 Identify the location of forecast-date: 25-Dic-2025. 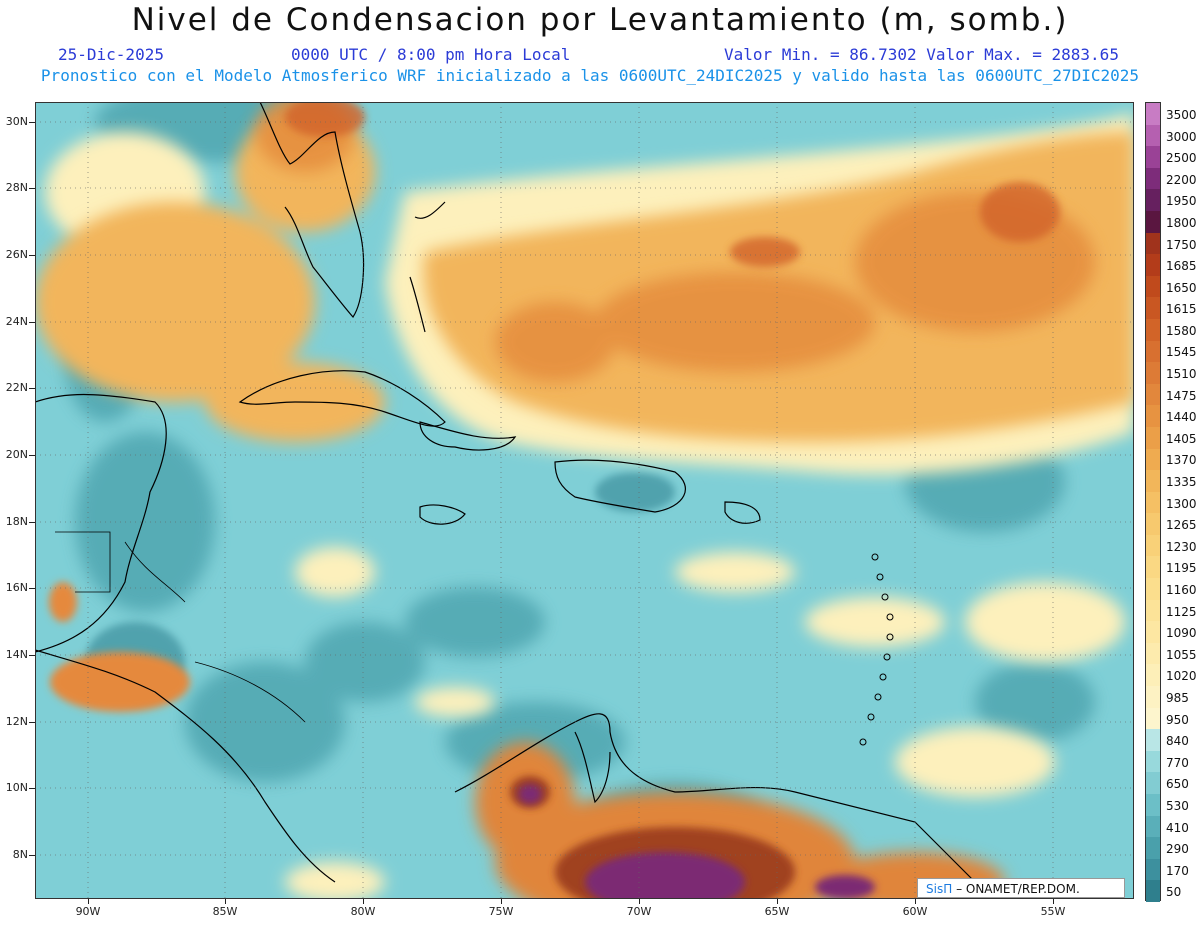
(111, 54).